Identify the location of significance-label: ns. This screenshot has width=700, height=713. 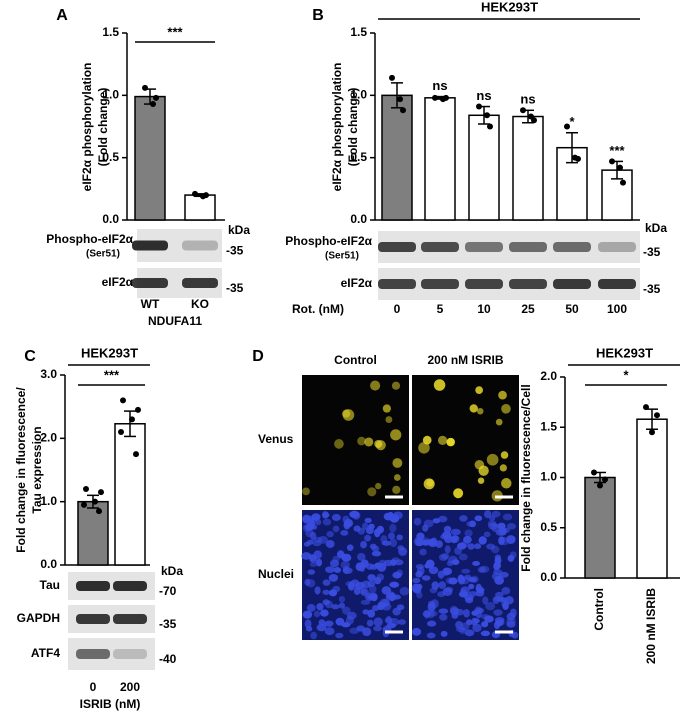
(439, 85).